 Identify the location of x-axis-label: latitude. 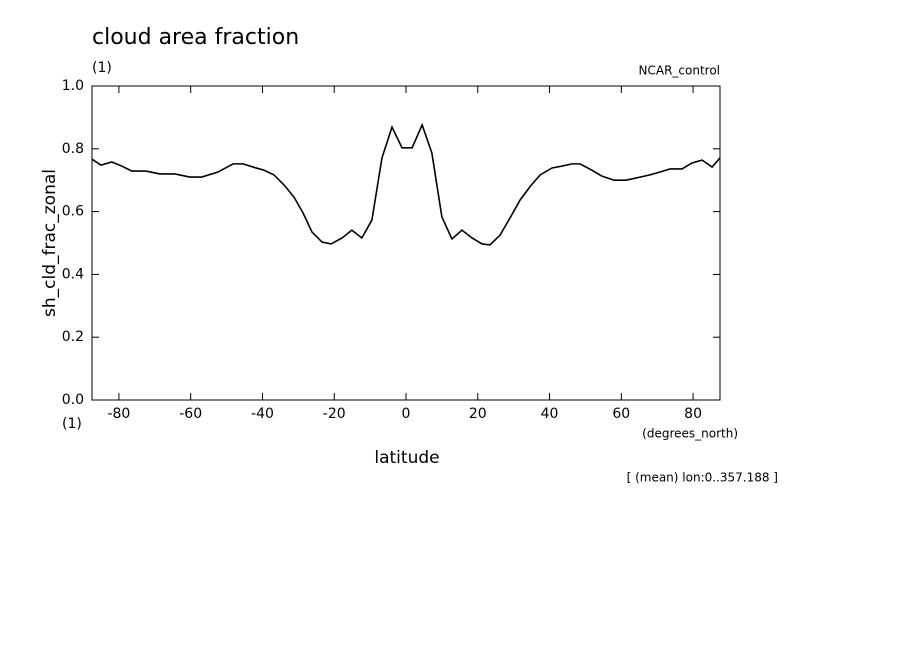
(406, 458).